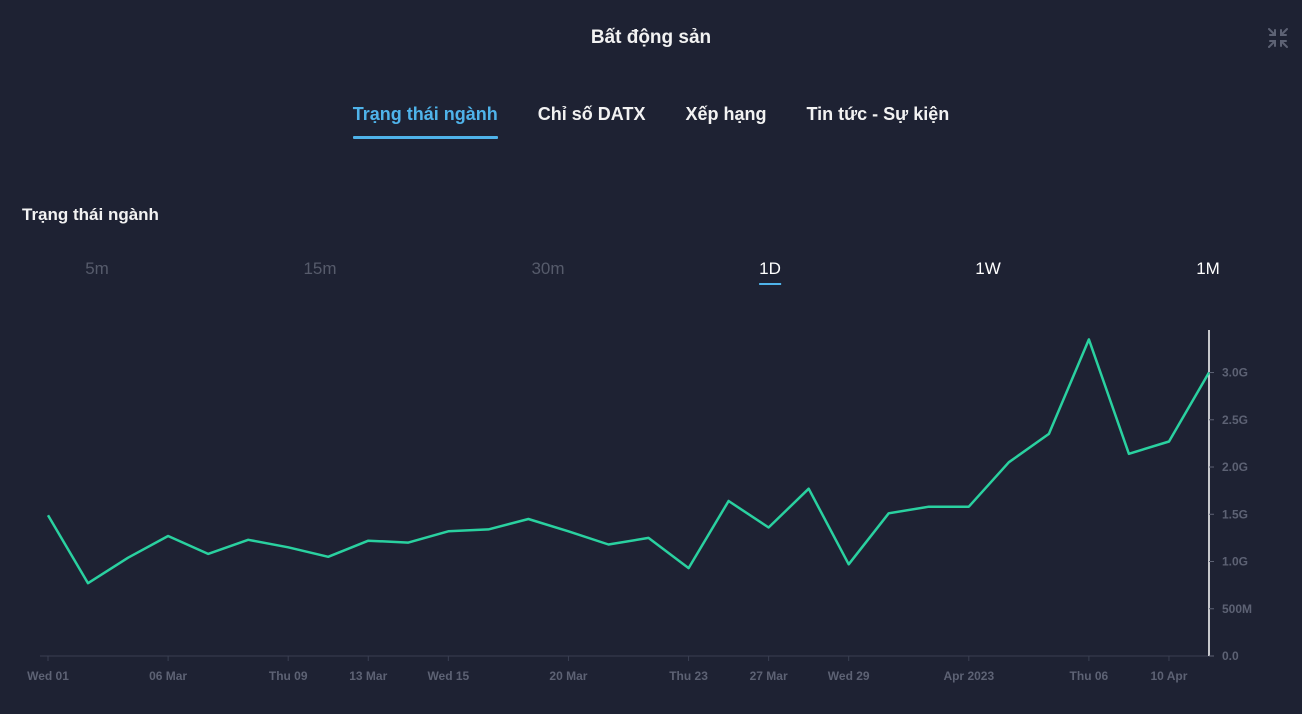 This screenshot has height=714, width=1302. What do you see at coordinates (1230, 656) in the screenshot?
I see `y-tick-label: 0.0` at bounding box center [1230, 656].